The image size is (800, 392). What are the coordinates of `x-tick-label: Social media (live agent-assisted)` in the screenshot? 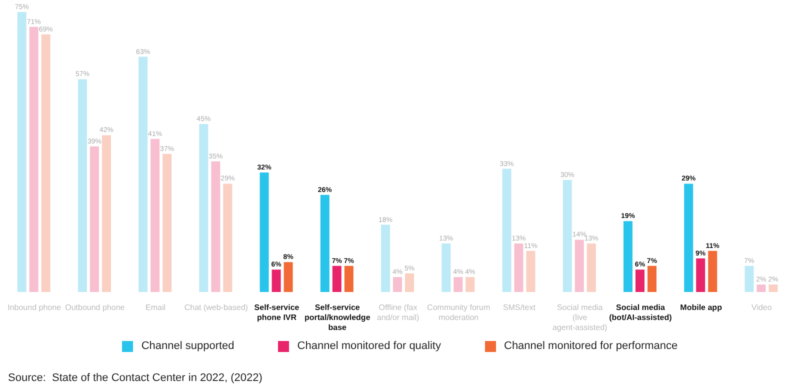 It's located at (580, 317).